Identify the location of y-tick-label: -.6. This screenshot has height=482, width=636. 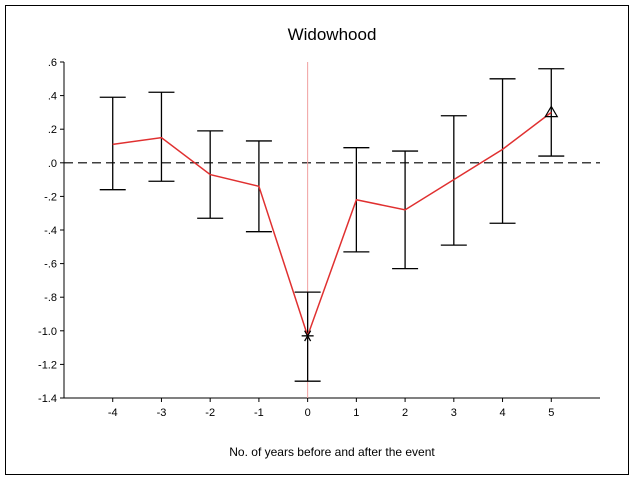
(50, 265).